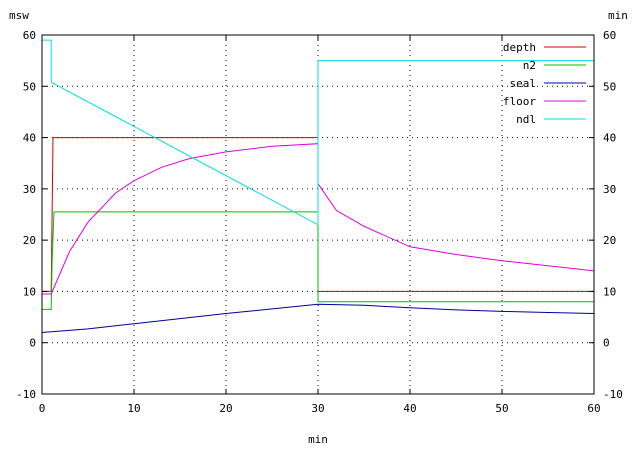  What do you see at coordinates (29, 86) in the screenshot?
I see `y-tick-label-left: 50` at bounding box center [29, 86].